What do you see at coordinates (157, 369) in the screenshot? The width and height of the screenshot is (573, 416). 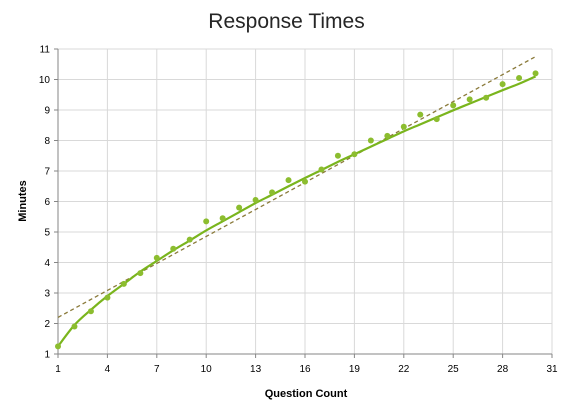 I see `x-tick-label: 7` at bounding box center [157, 369].